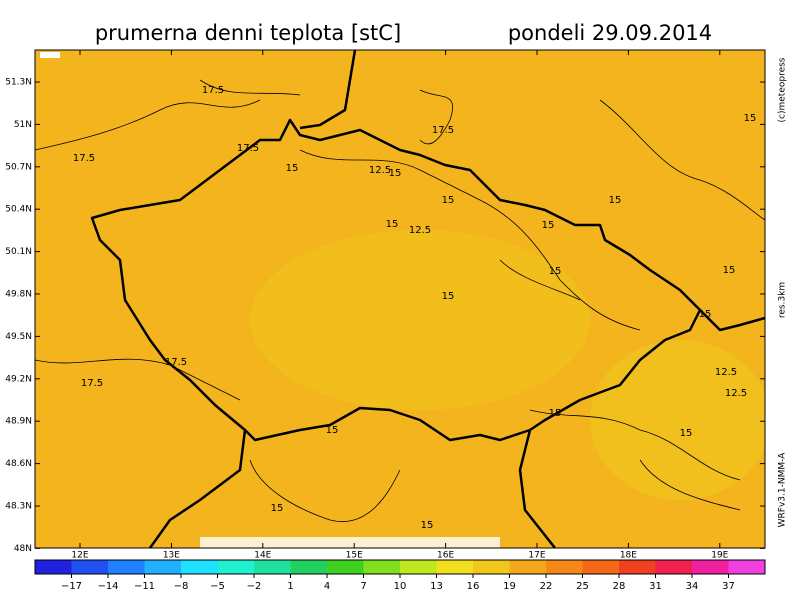 The image size is (800, 600). What do you see at coordinates (79, 556) in the screenshot?
I see `lon-label: 12E` at bounding box center [79, 556].